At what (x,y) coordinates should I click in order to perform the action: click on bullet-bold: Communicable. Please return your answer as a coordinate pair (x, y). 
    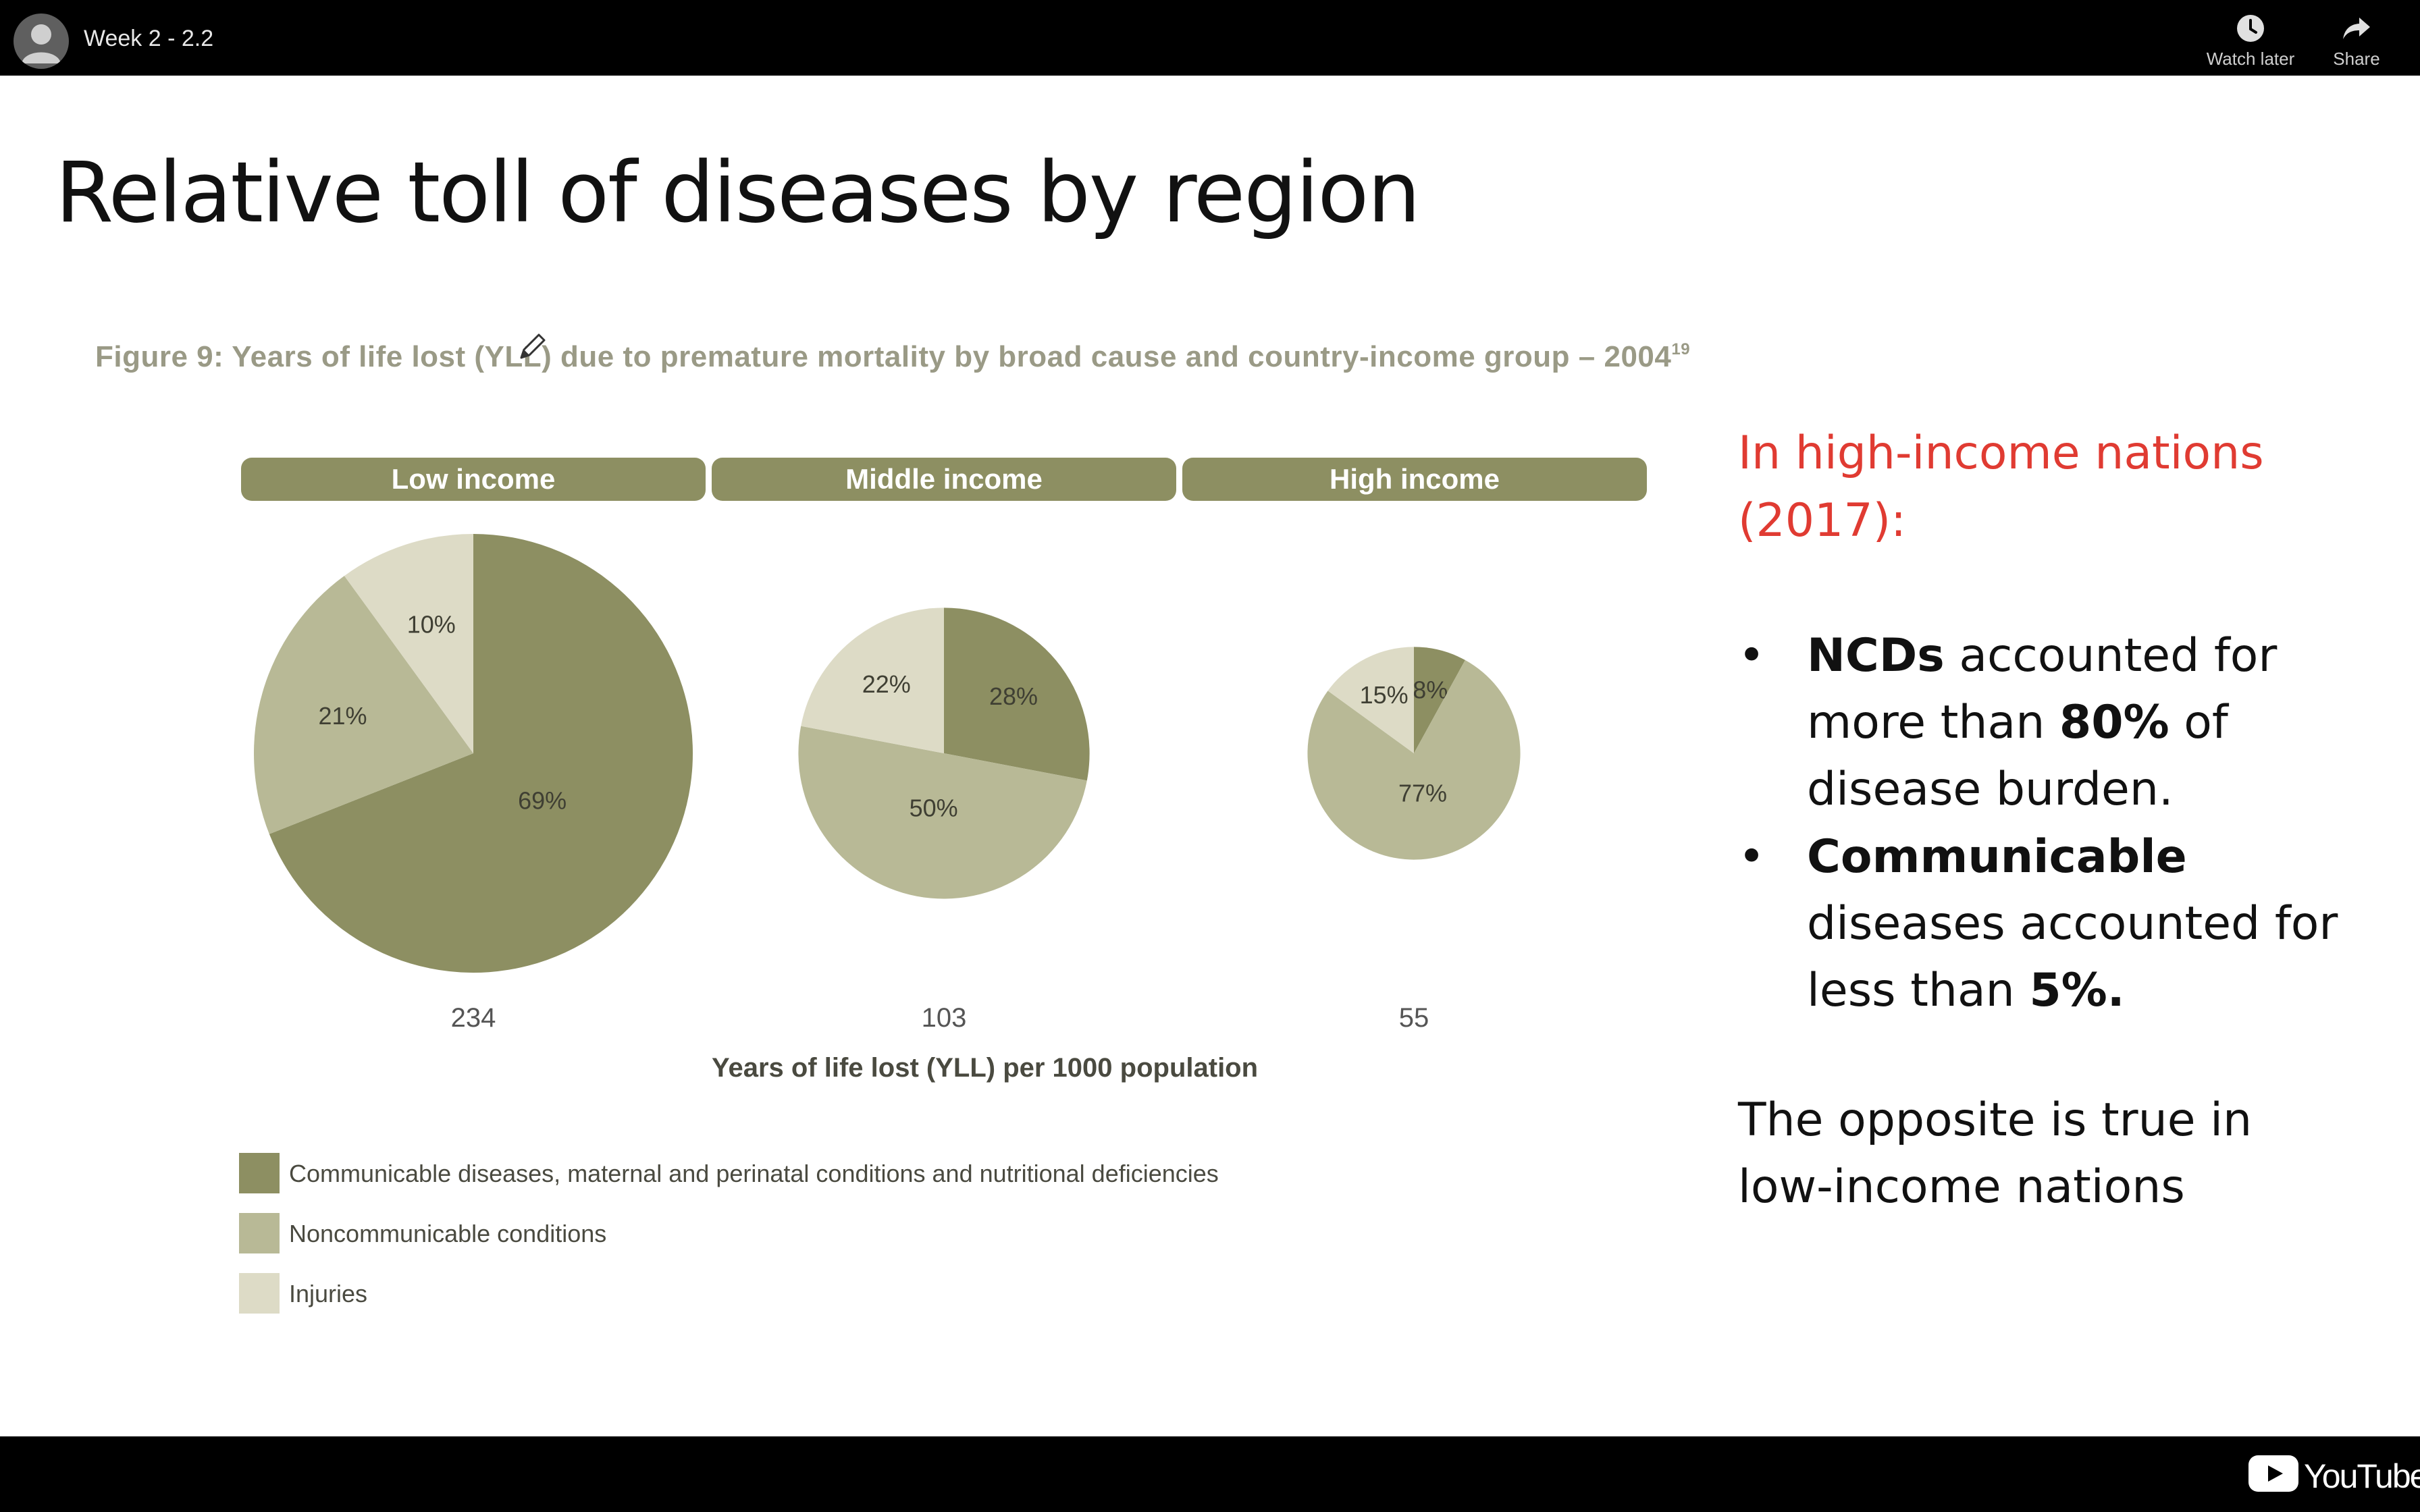
    Looking at the image, I should click on (1997, 857).